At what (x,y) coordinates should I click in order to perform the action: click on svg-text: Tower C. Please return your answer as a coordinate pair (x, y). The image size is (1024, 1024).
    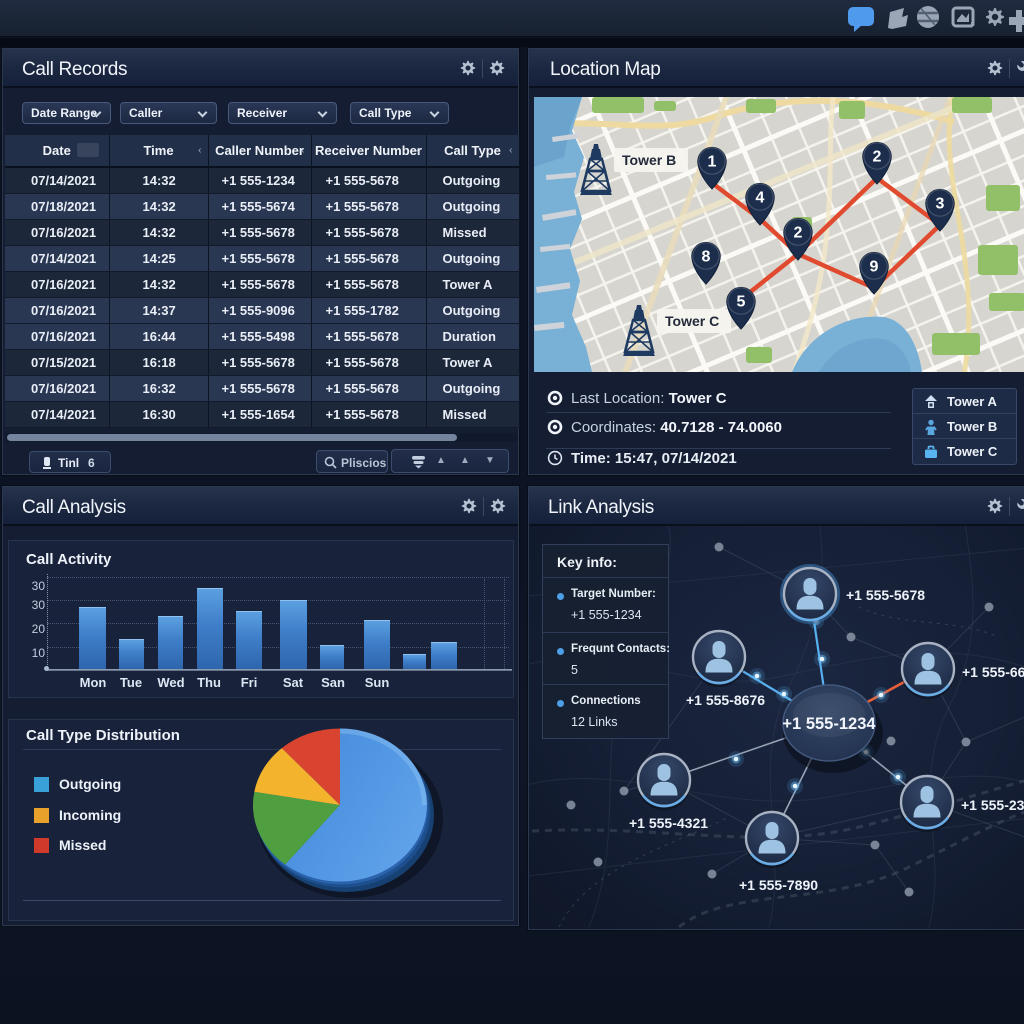
    Looking at the image, I should click on (692, 321).